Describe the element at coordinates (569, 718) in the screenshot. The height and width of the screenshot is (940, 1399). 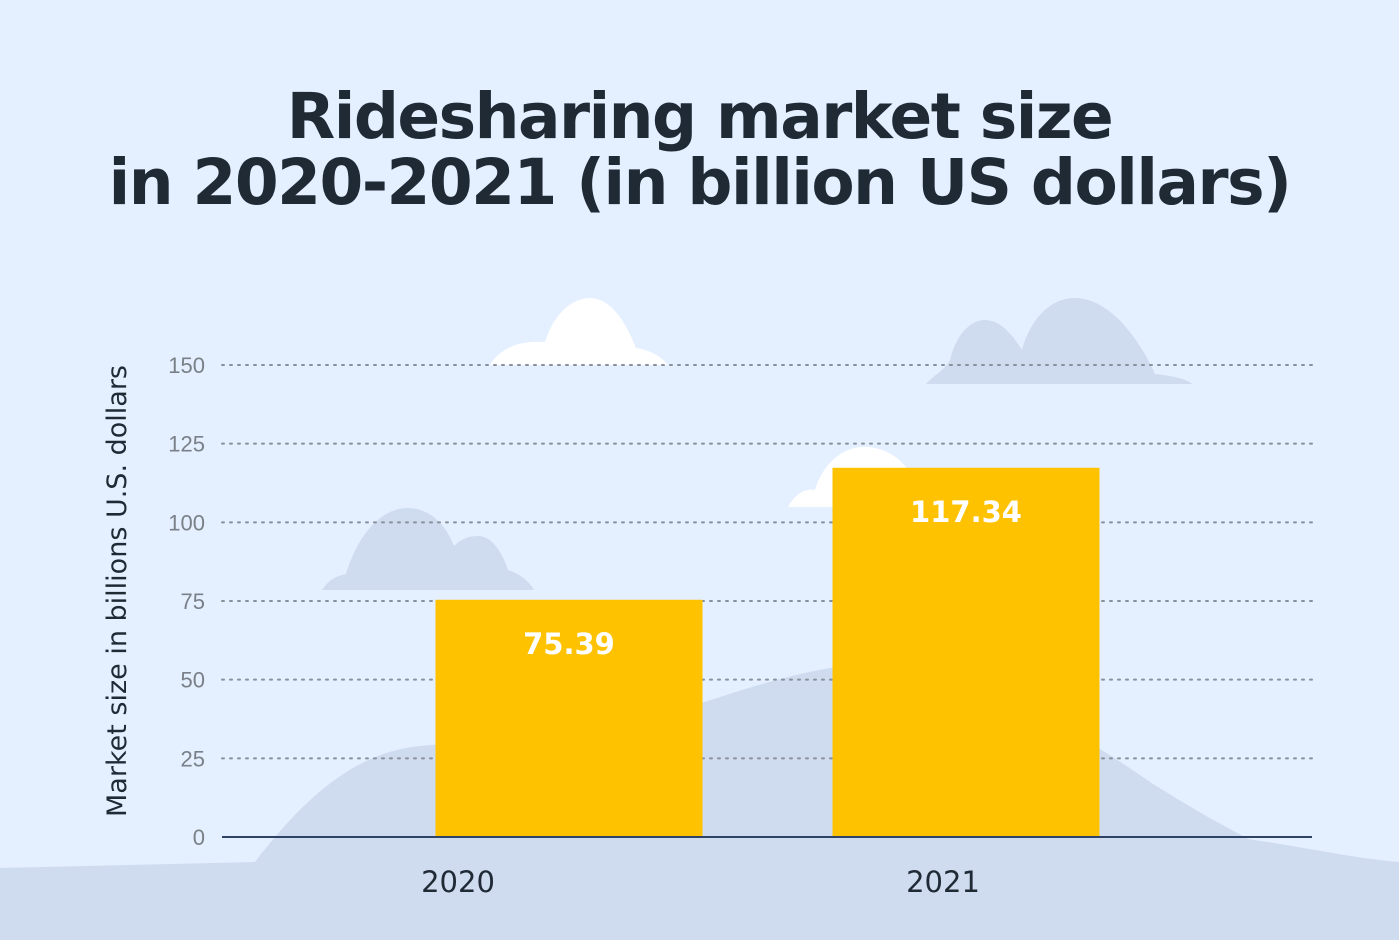
I see `bar-2020` at that location.